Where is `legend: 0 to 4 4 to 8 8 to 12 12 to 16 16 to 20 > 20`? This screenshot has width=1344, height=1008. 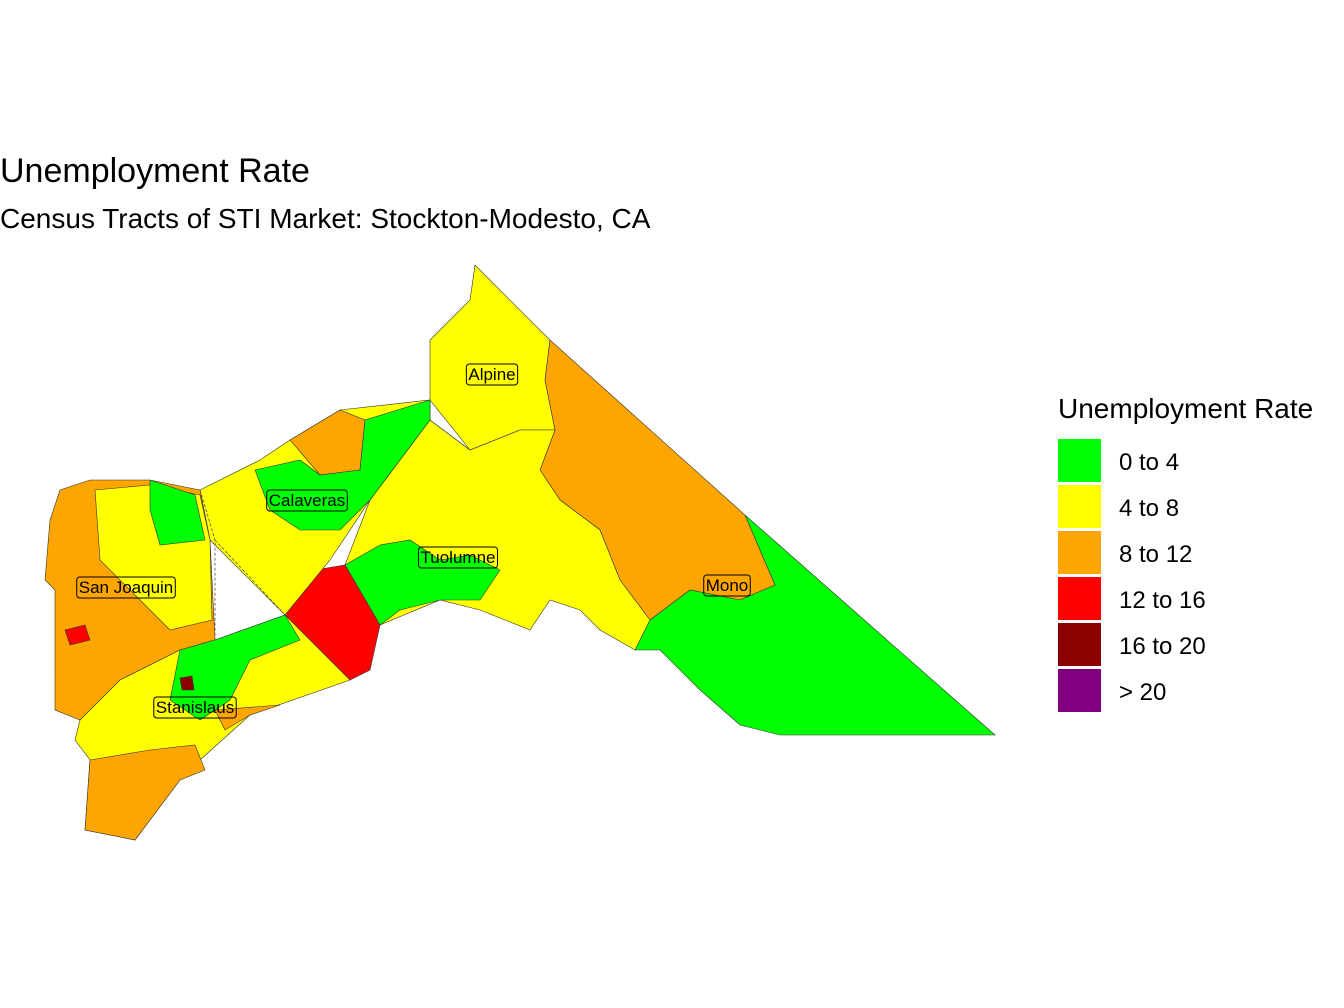 legend: 0 to 4 4 to 8 8 to 12 12 to 16 16 to 20 > 20 is located at coordinates (1132, 575).